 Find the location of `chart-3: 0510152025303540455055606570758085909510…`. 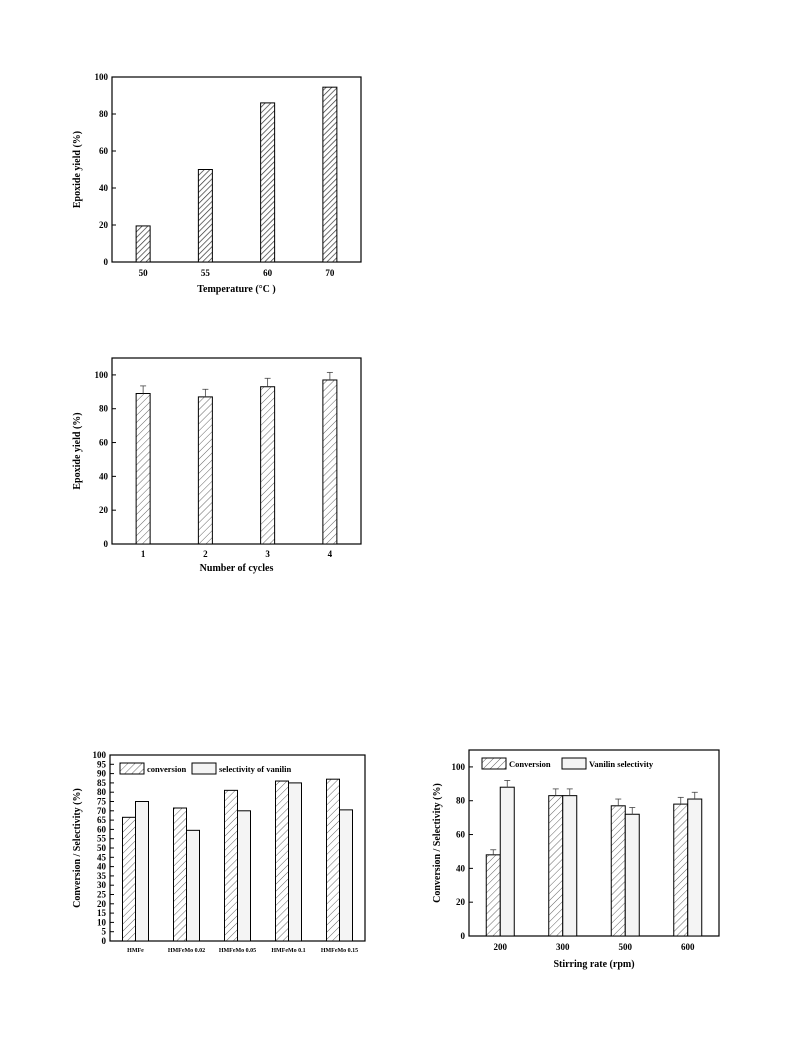

chart-3: 0510152025303540455055606570758085909510… is located at coordinates (219, 852).